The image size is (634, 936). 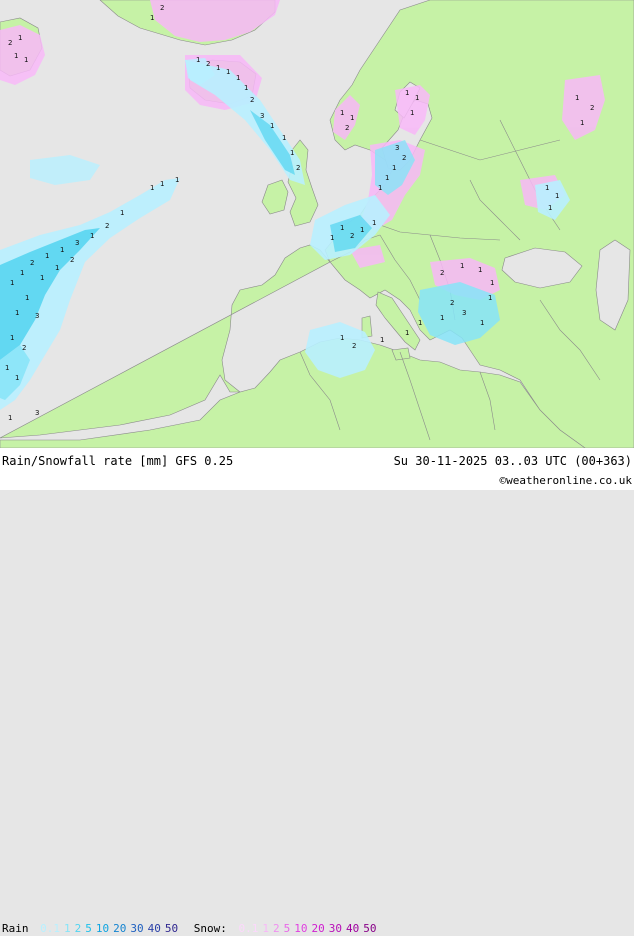 I want to click on rain-legend-level-2: 2, so click(x=78, y=928).